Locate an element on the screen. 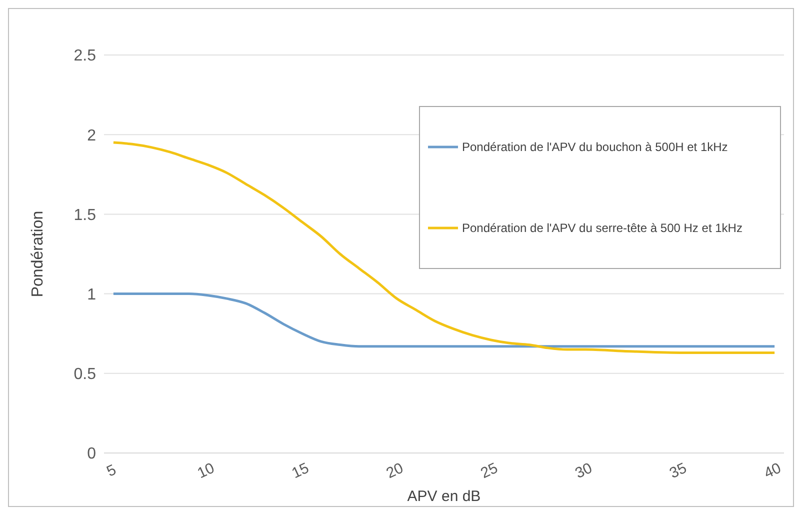 The image size is (802, 515). y-tick-label: 2.5 is located at coordinates (85, 56).